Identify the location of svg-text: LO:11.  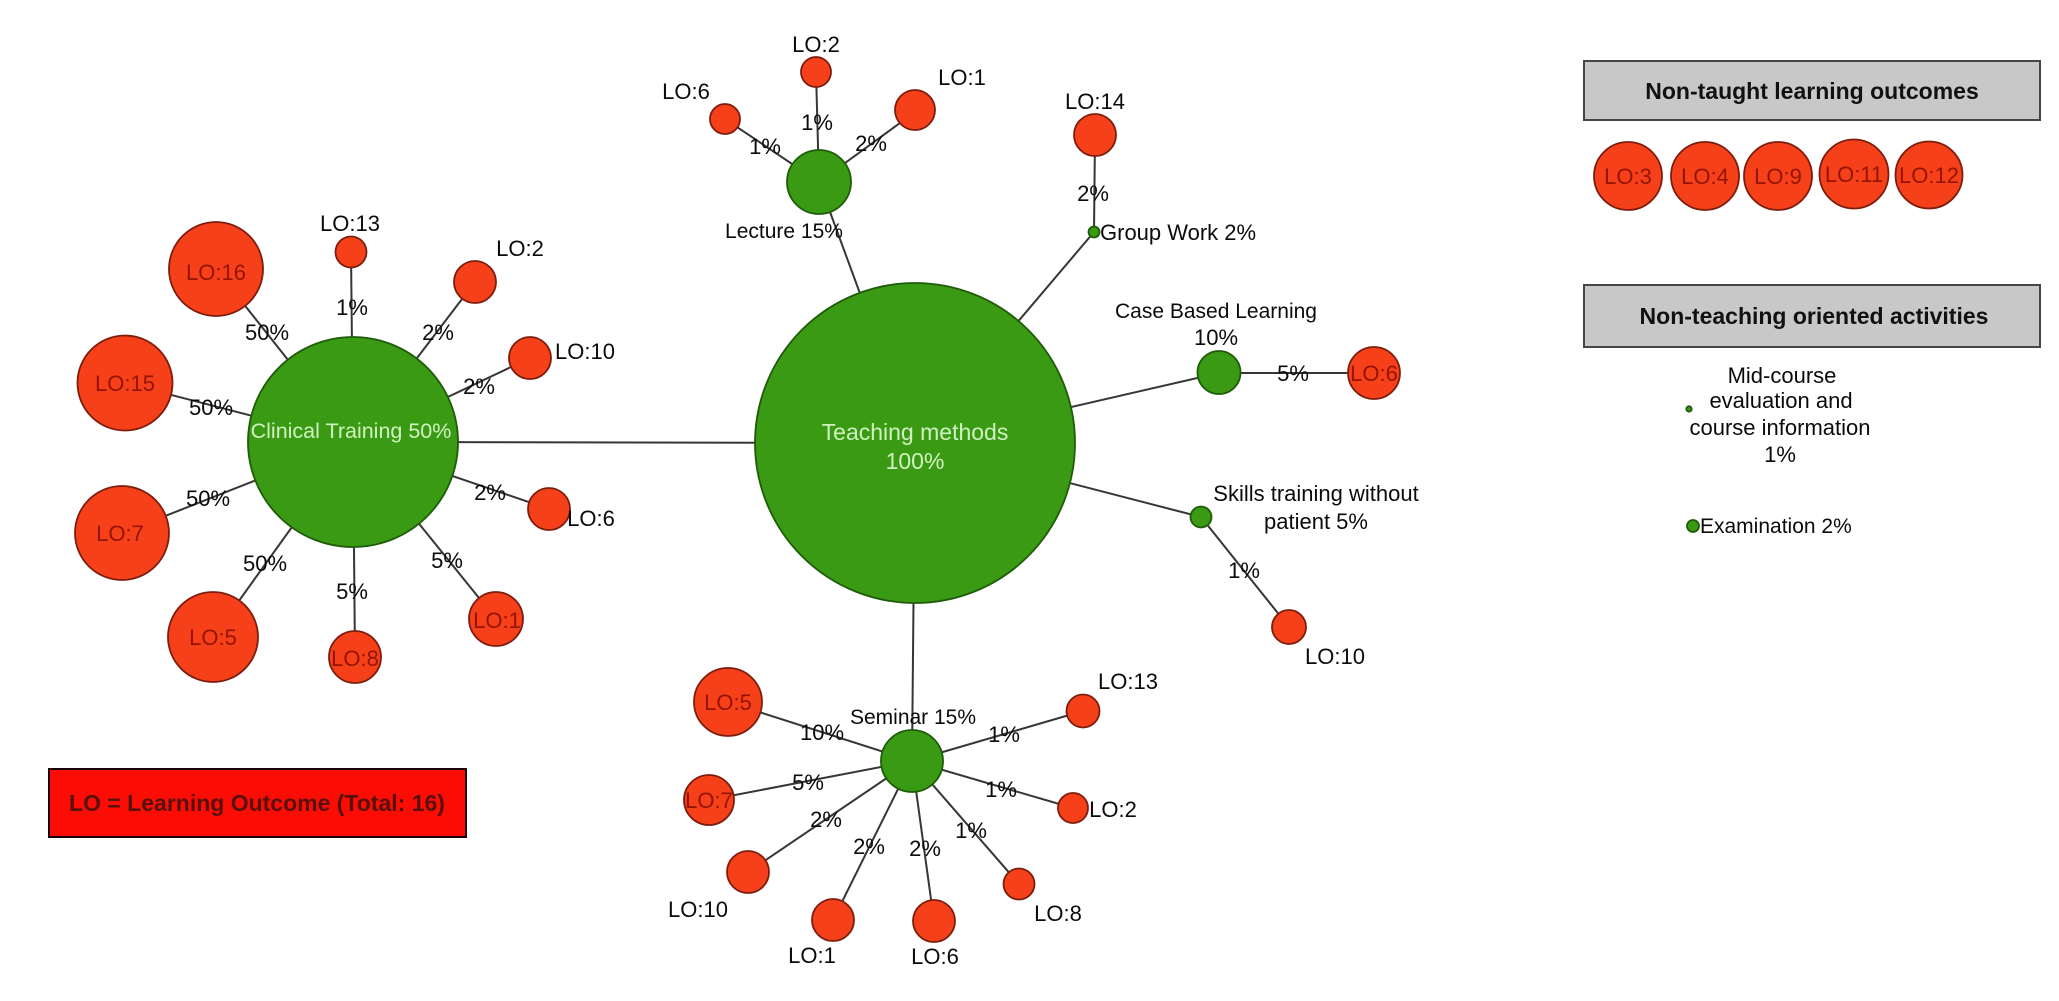
(1854, 174).